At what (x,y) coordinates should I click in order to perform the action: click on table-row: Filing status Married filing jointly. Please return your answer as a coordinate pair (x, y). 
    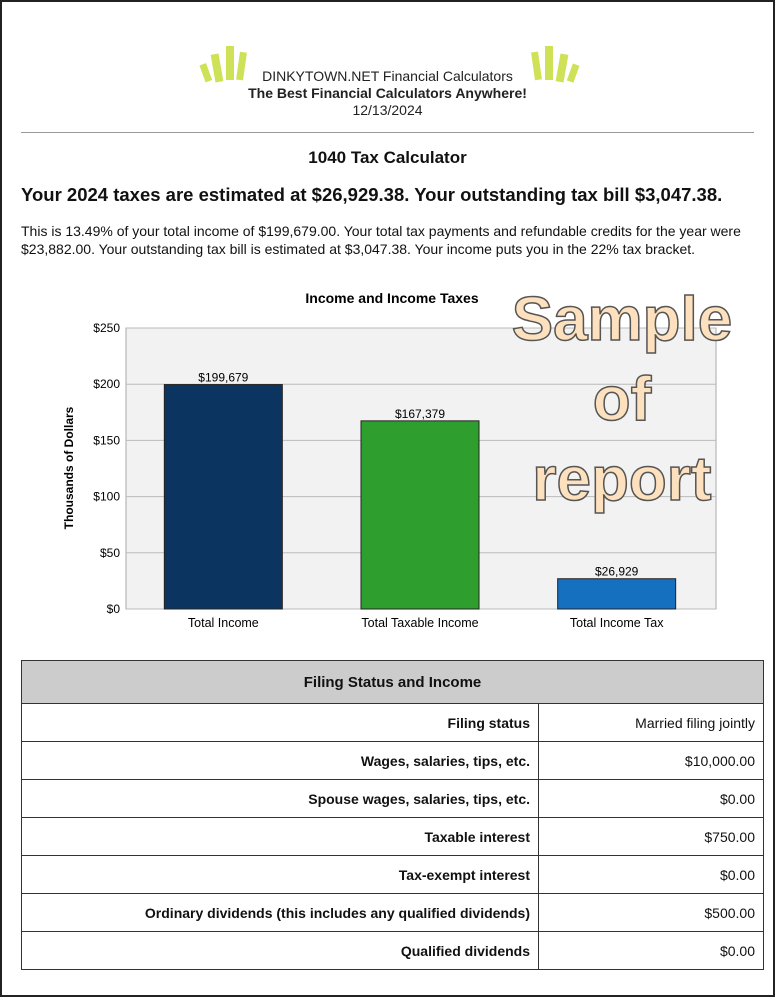
    Looking at the image, I should click on (392, 722).